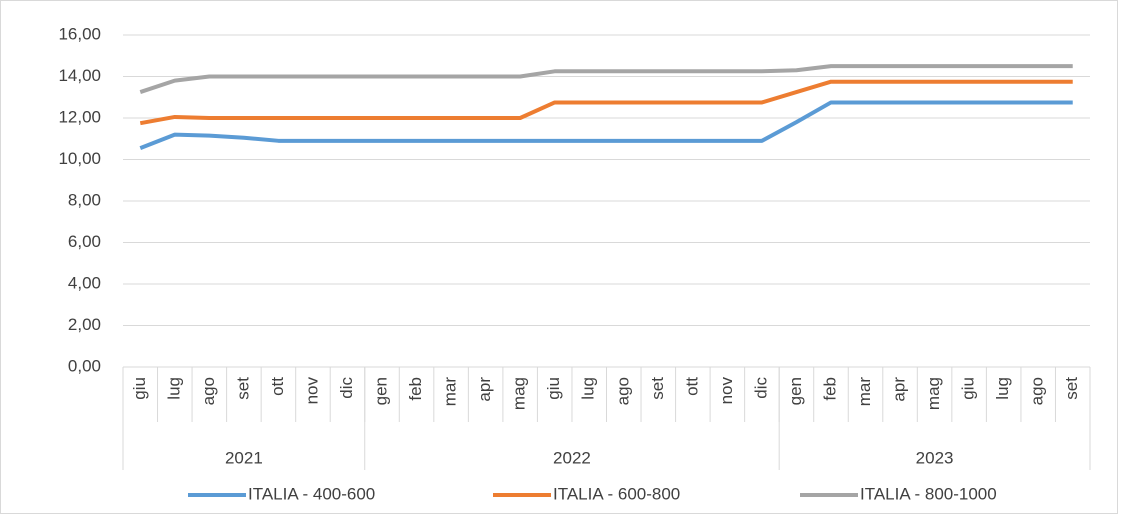 Image resolution: width=1122 pixels, height=515 pixels. Describe the element at coordinates (935, 457) in the screenshot. I see `group-label: 2023` at that location.